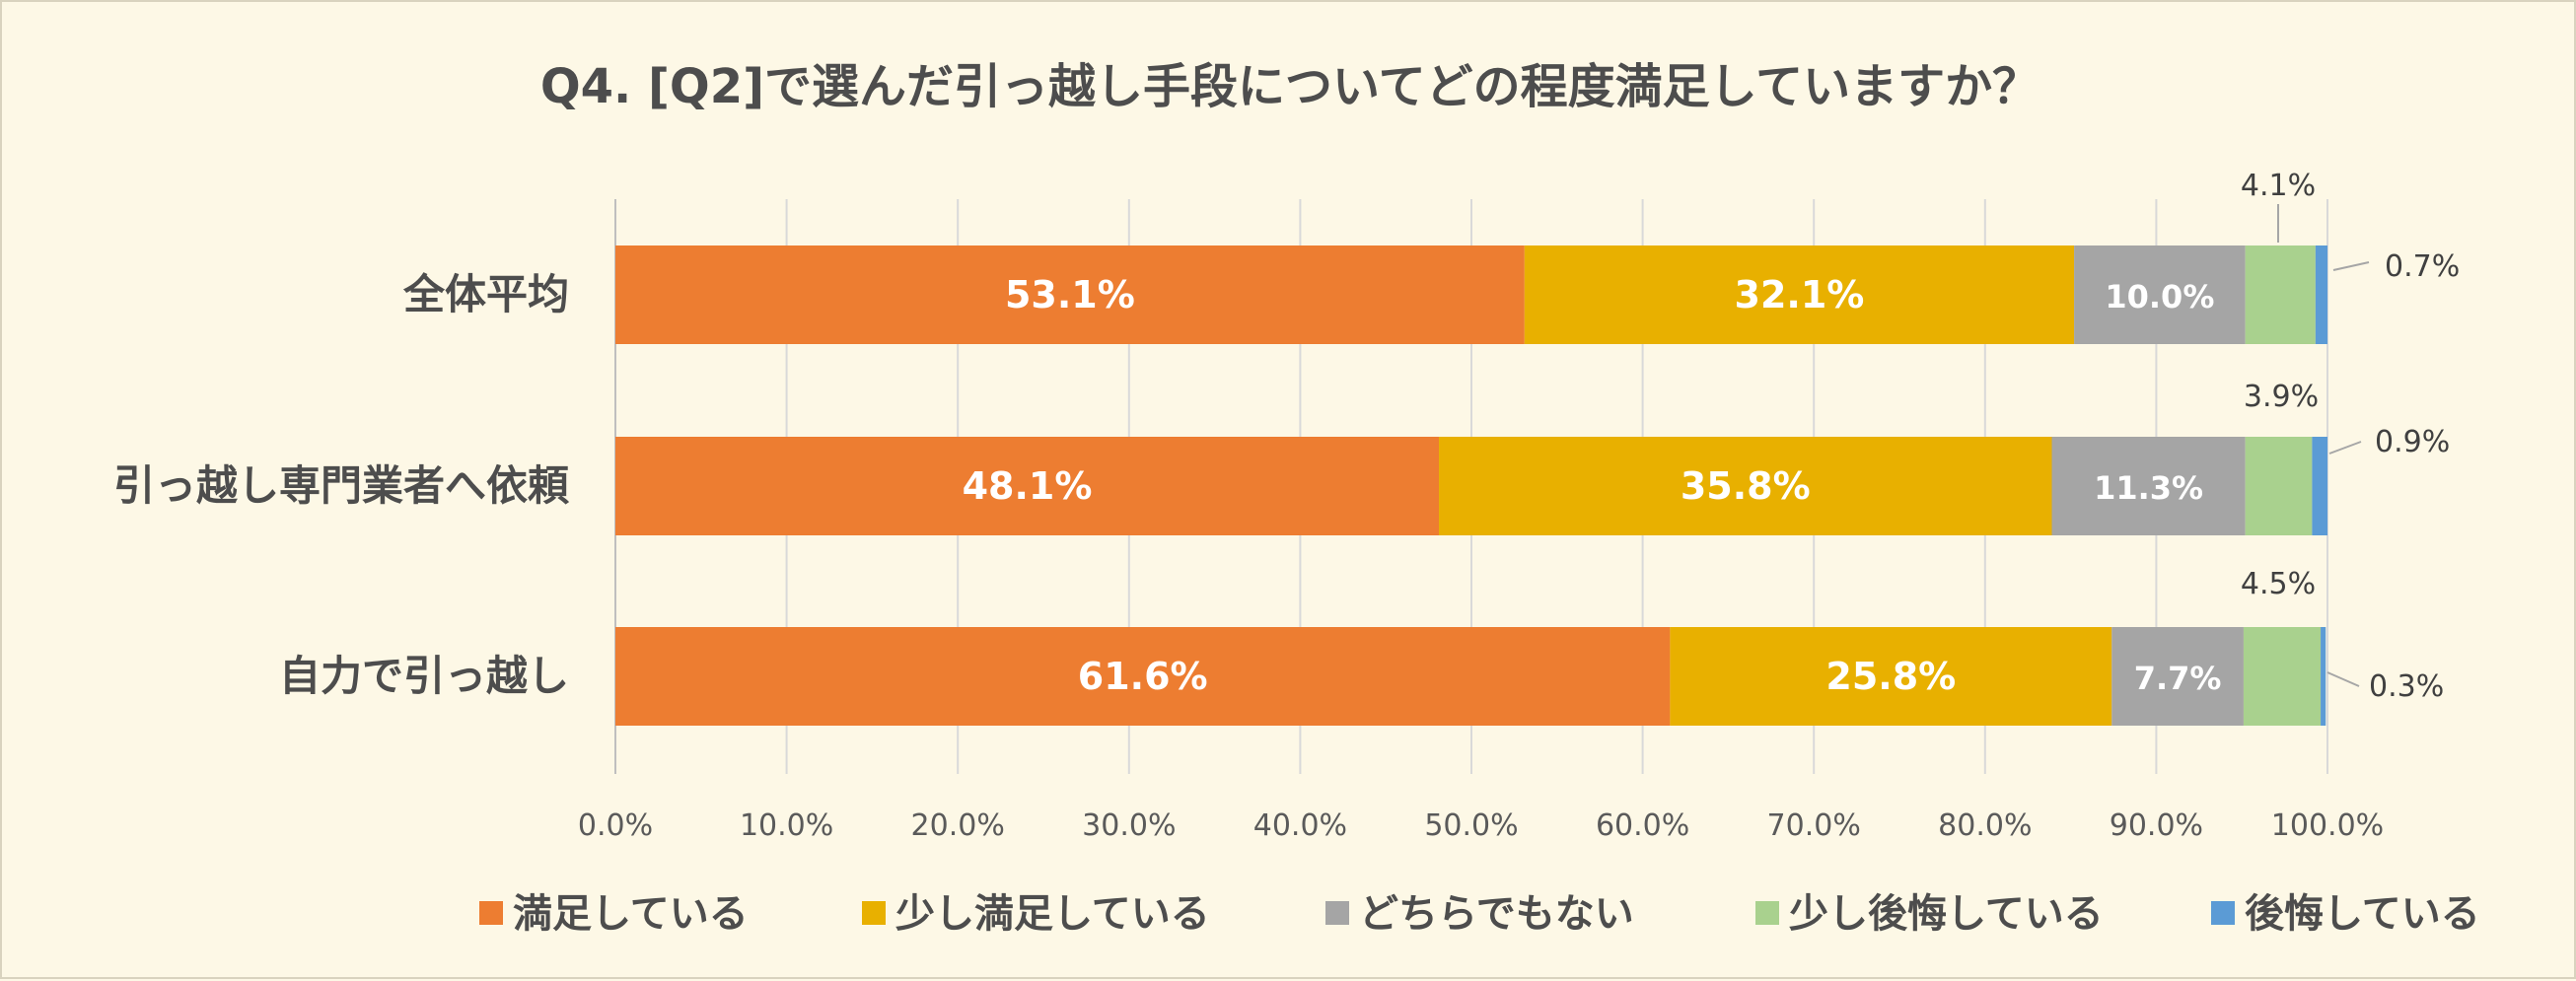 The height and width of the screenshot is (981, 2576). I want to click on data-label: 53.1%, so click(1070, 294).